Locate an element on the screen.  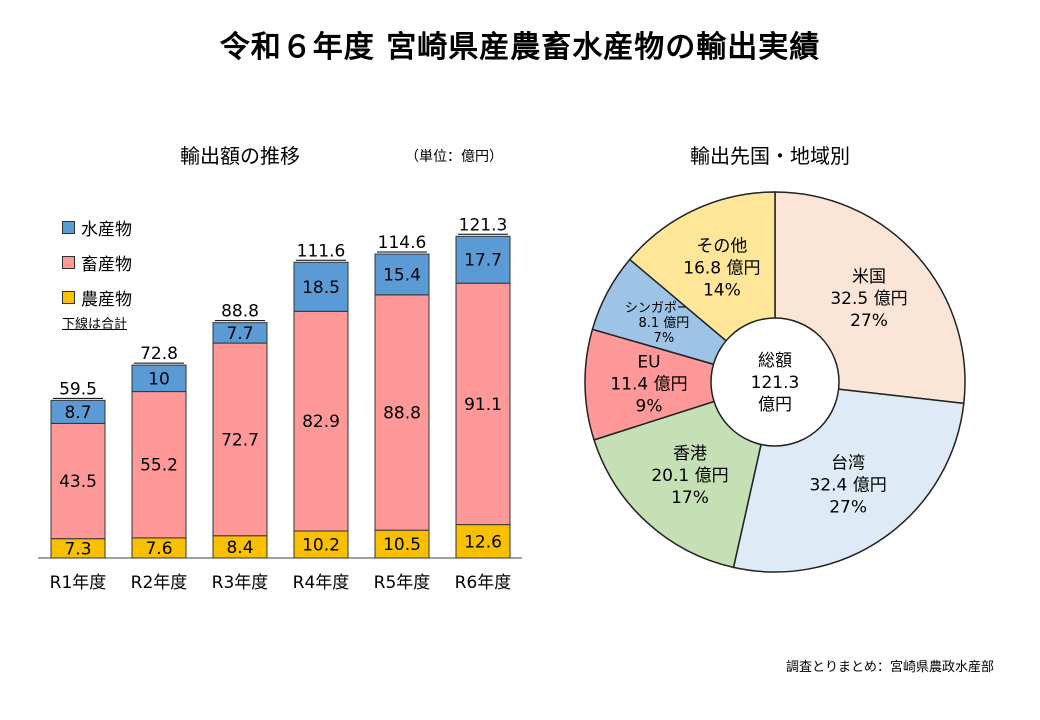
bar-total-label: 111.6 is located at coordinates (321, 251).